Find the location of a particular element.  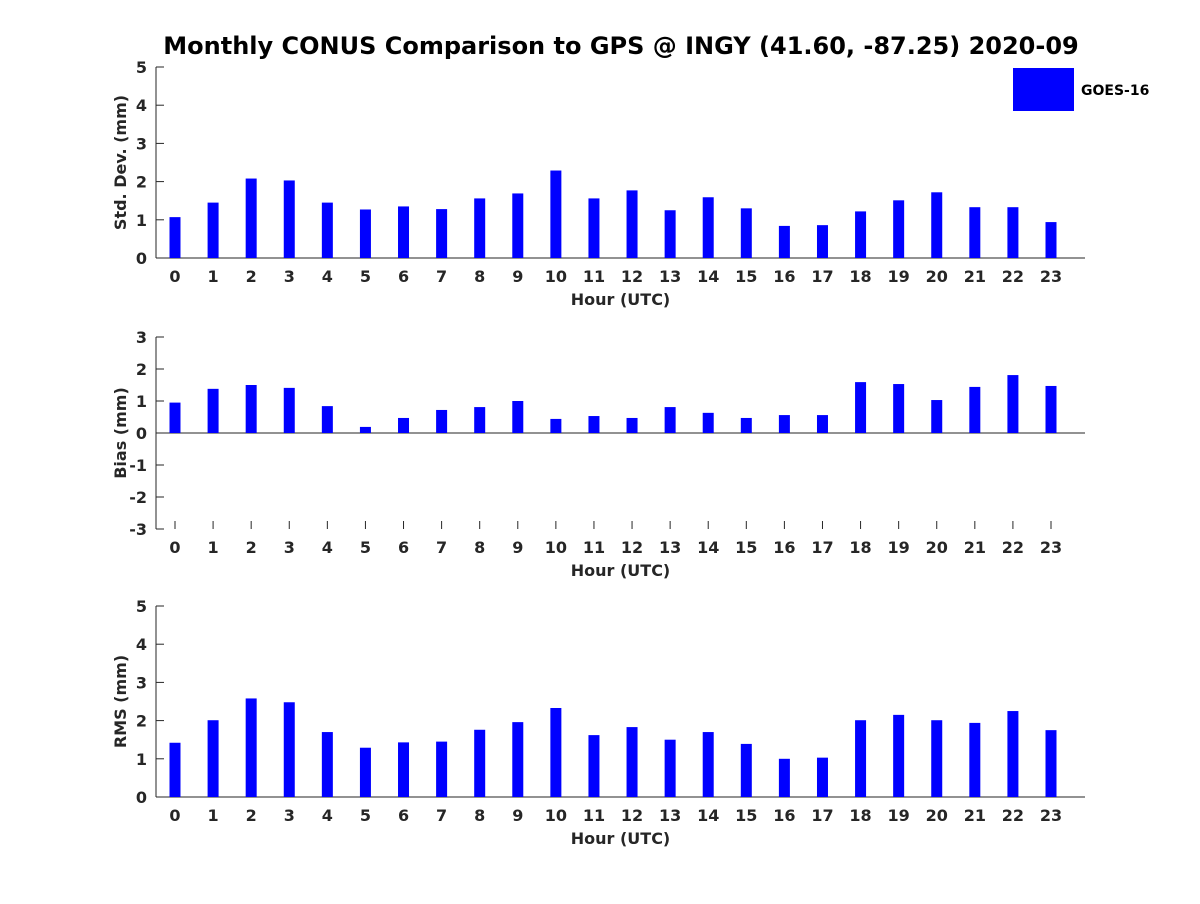

bias-y-tick-label: -2 is located at coordinates (138, 497).